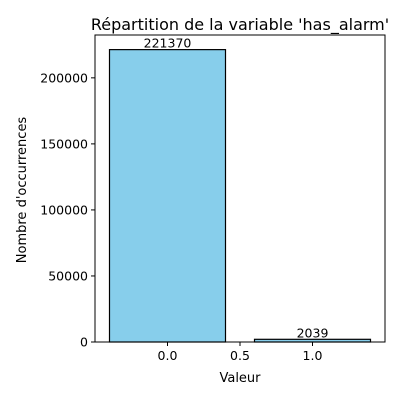  I want to click on y-axis-label: Nombre d'occurrences, so click(22, 190).